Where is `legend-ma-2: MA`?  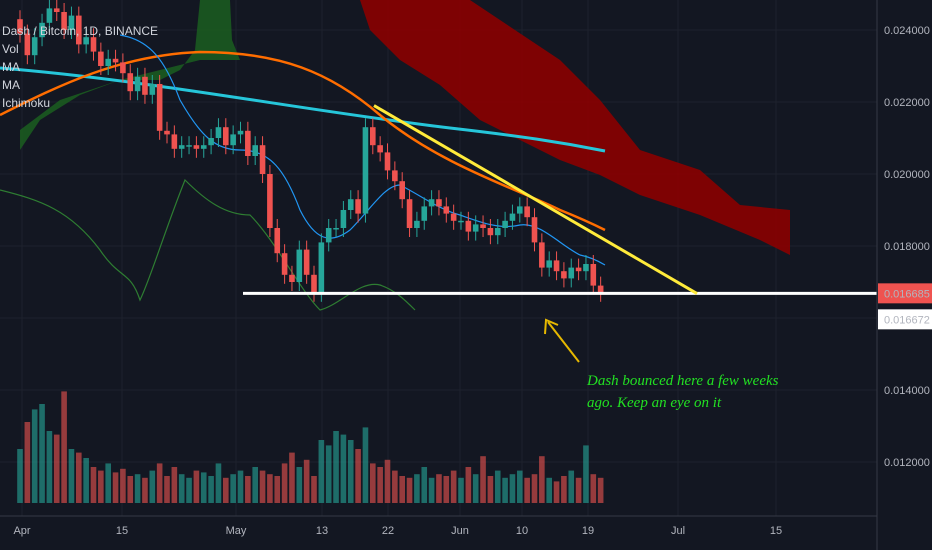
legend-ma-2: MA is located at coordinates (11, 85).